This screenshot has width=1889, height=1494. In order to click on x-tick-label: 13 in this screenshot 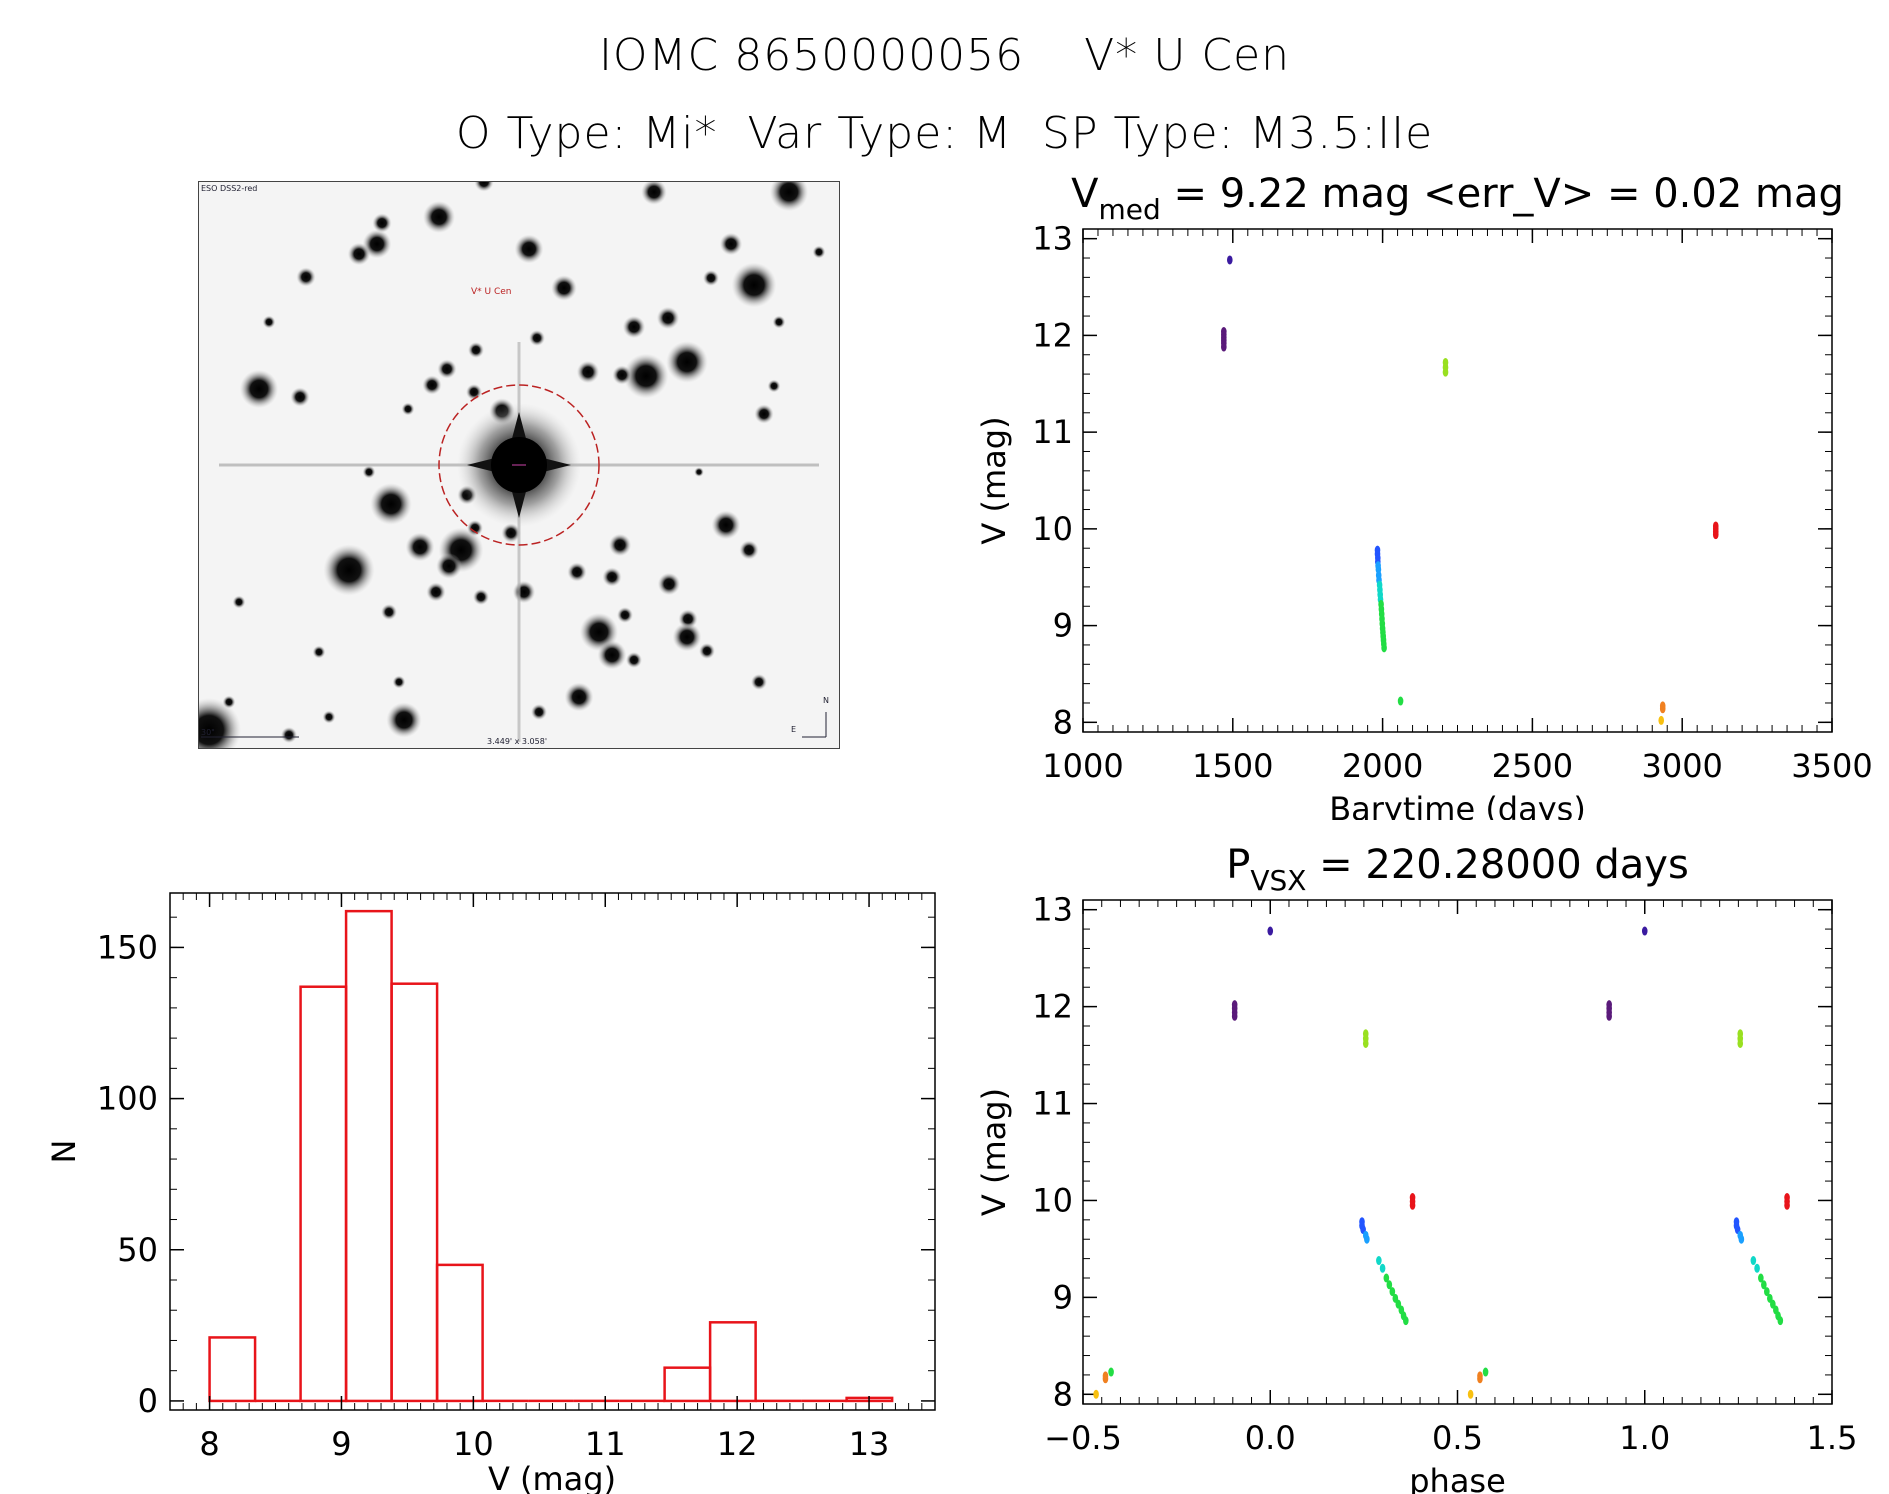, I will do `click(869, 1444)`.